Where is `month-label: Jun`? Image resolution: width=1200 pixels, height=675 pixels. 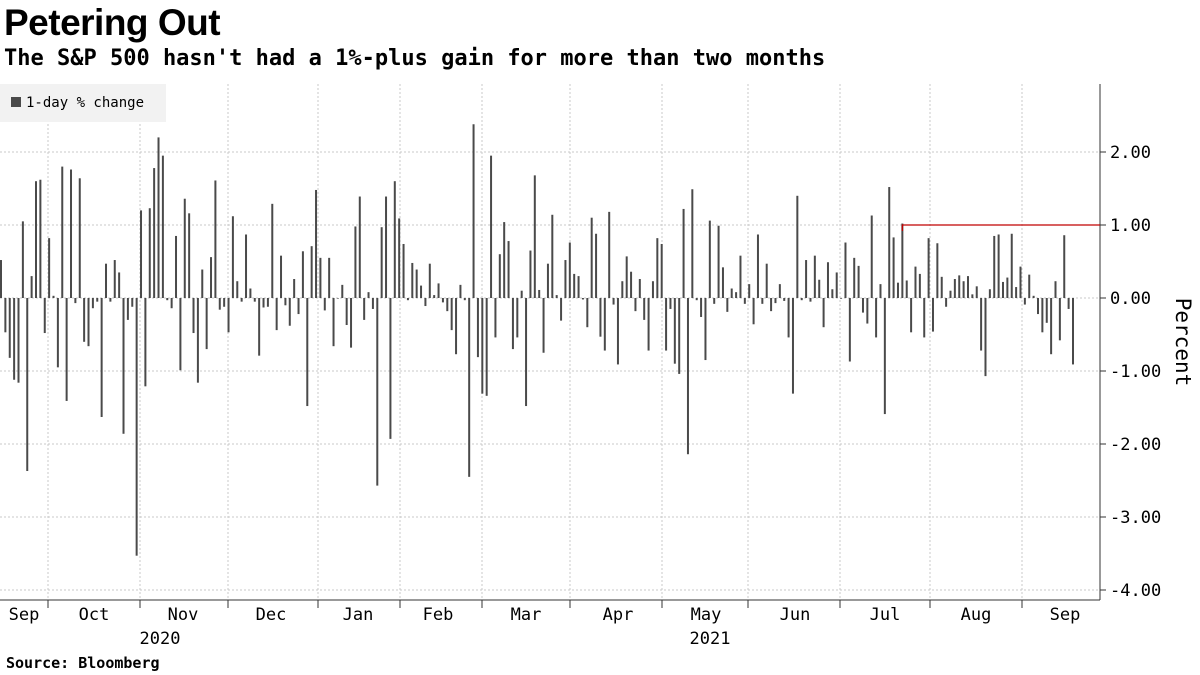 month-label: Jun is located at coordinates (795, 615).